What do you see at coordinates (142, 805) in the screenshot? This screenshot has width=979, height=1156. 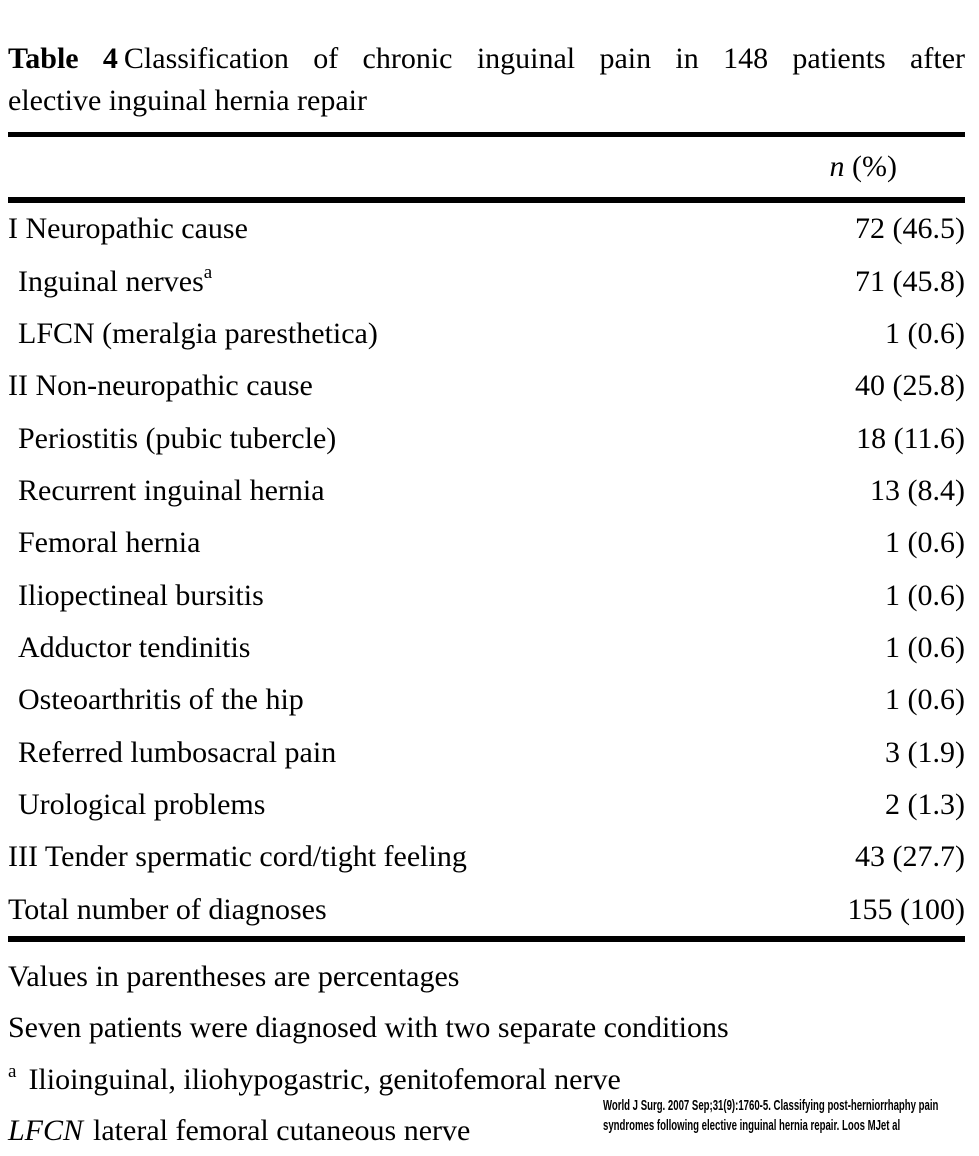 I see `row-label: Urological problems` at bounding box center [142, 805].